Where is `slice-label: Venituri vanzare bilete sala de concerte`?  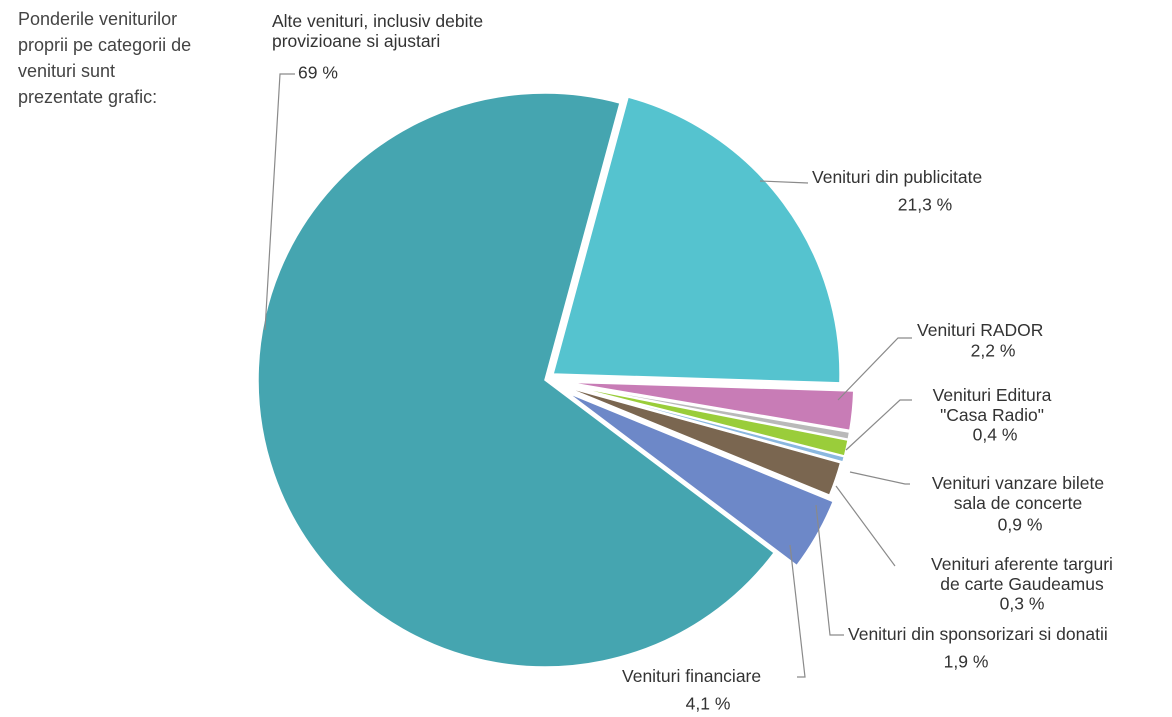
slice-label: Venituri vanzare bilete sala de concerte is located at coordinates (1018, 493).